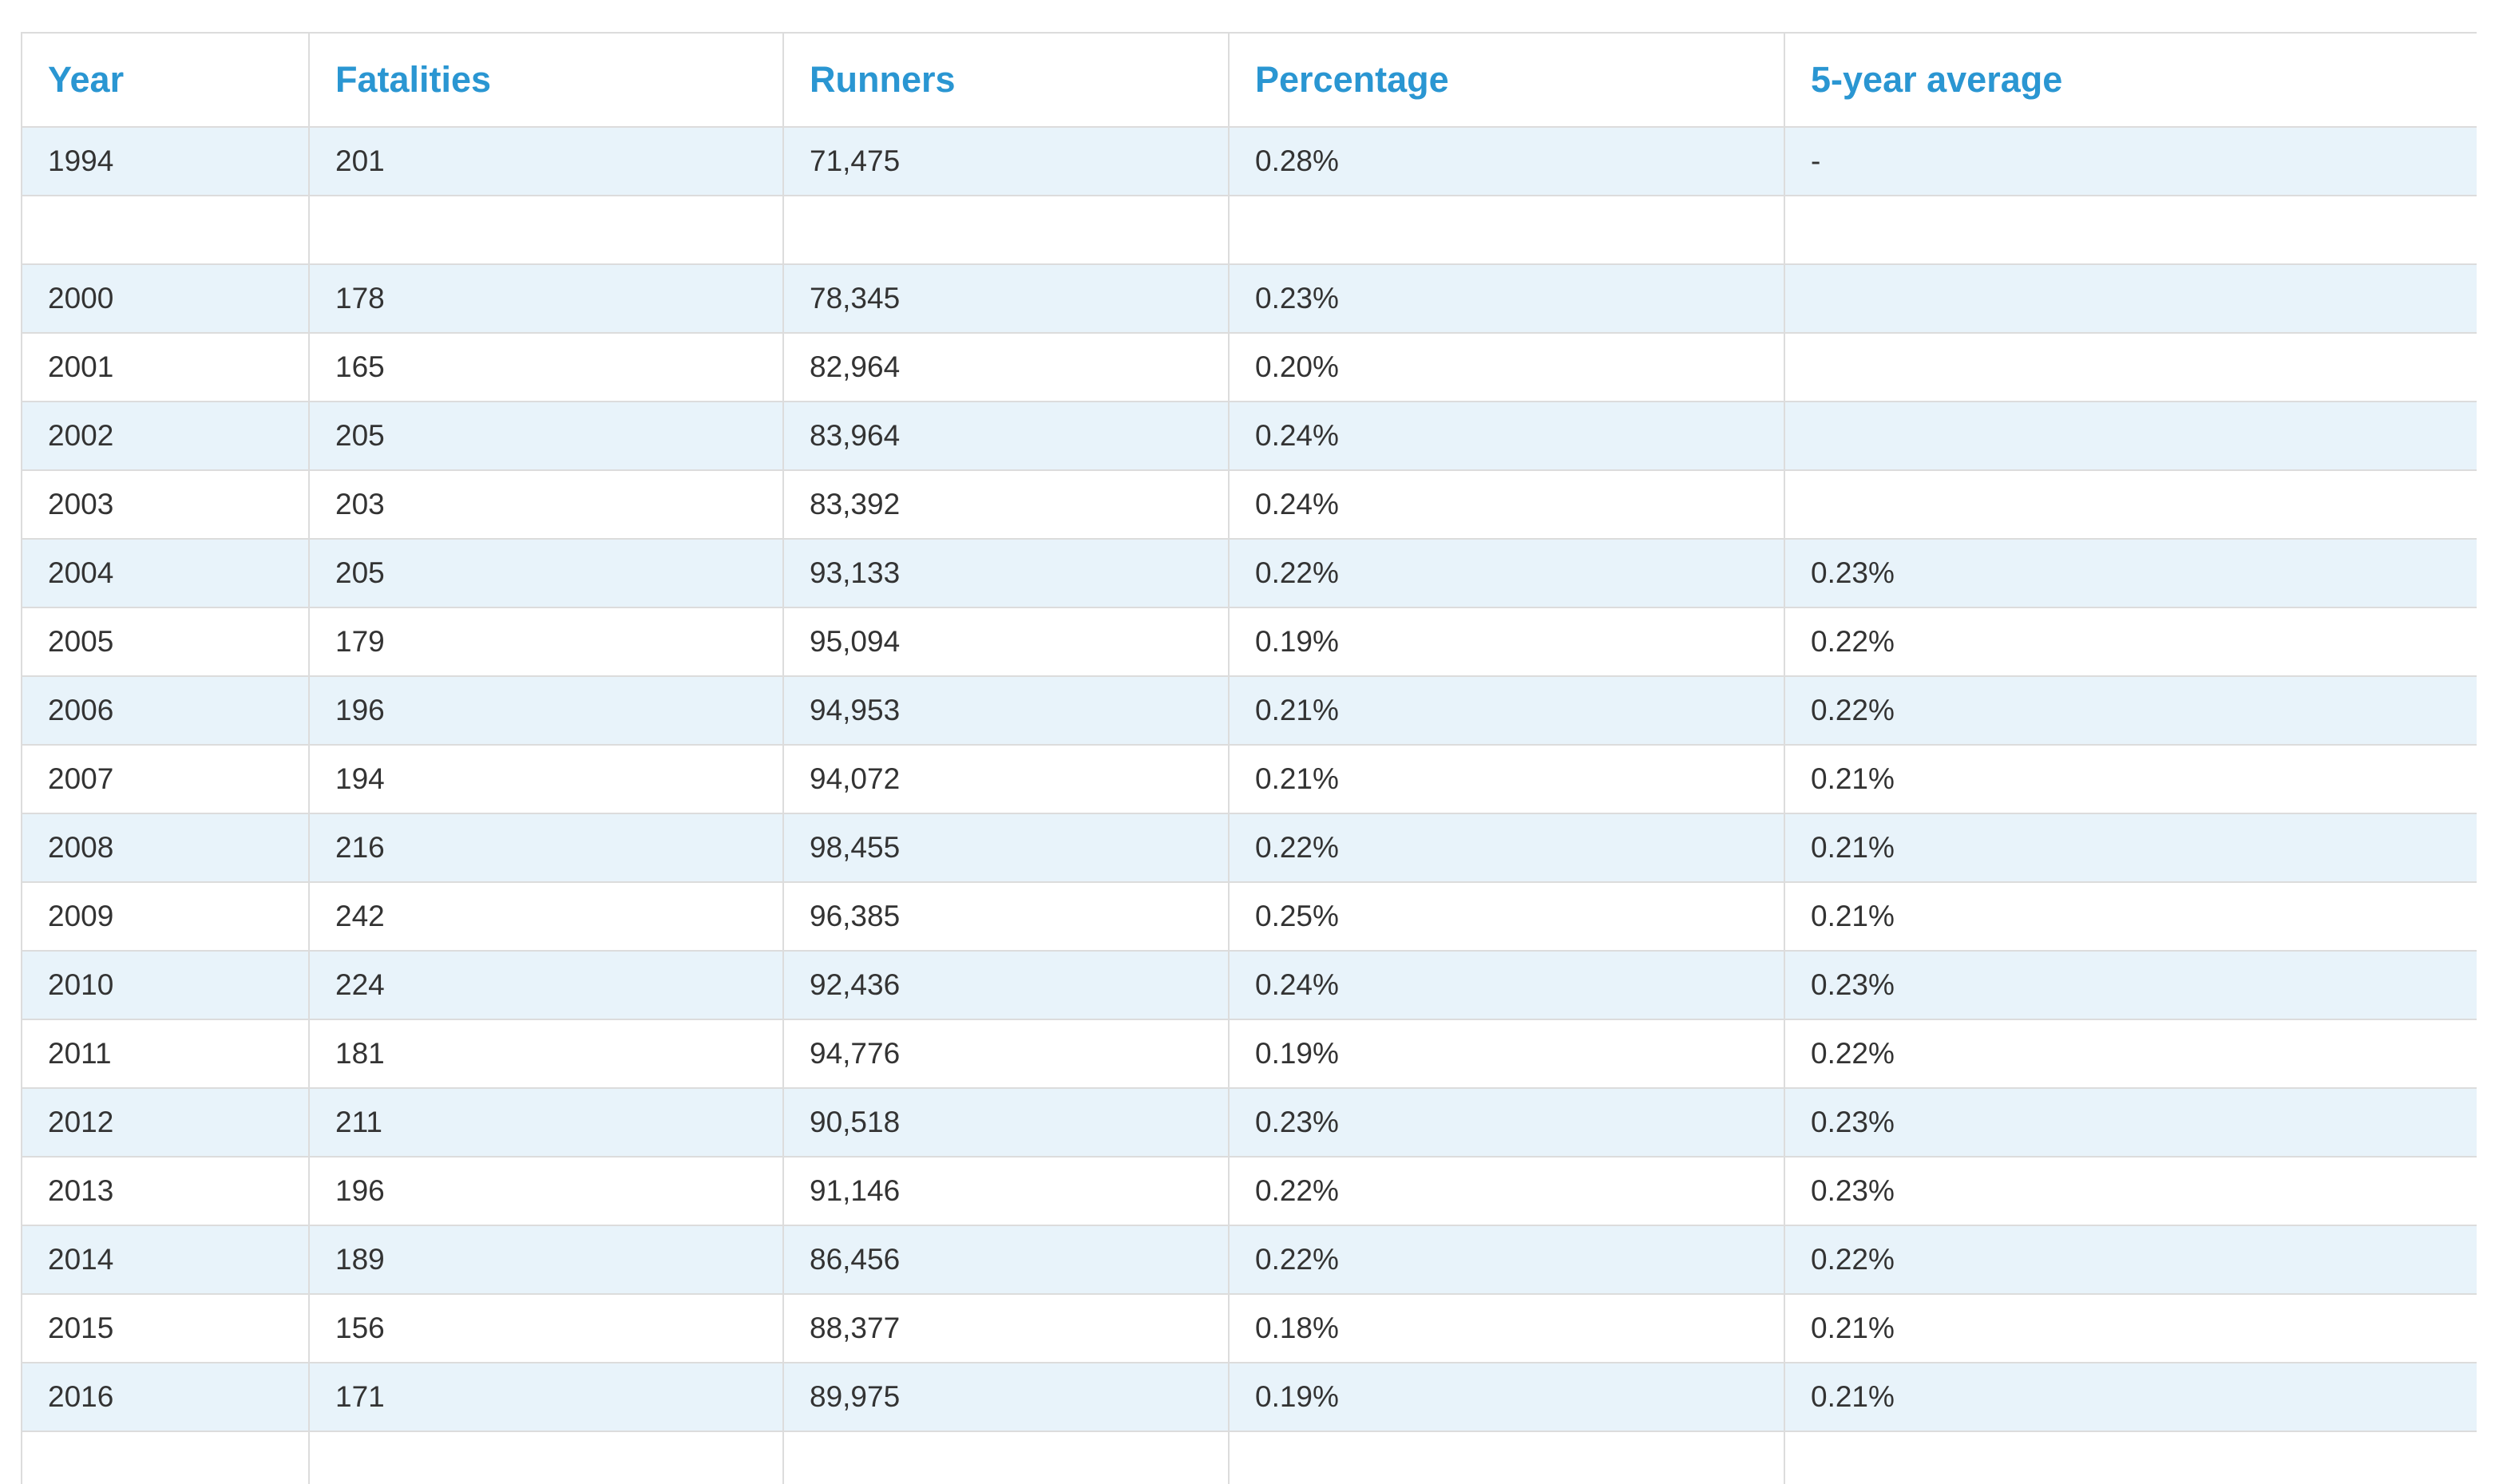 The image size is (2495, 1484). I want to click on table-cell-year: 2016, so click(165, 1397).